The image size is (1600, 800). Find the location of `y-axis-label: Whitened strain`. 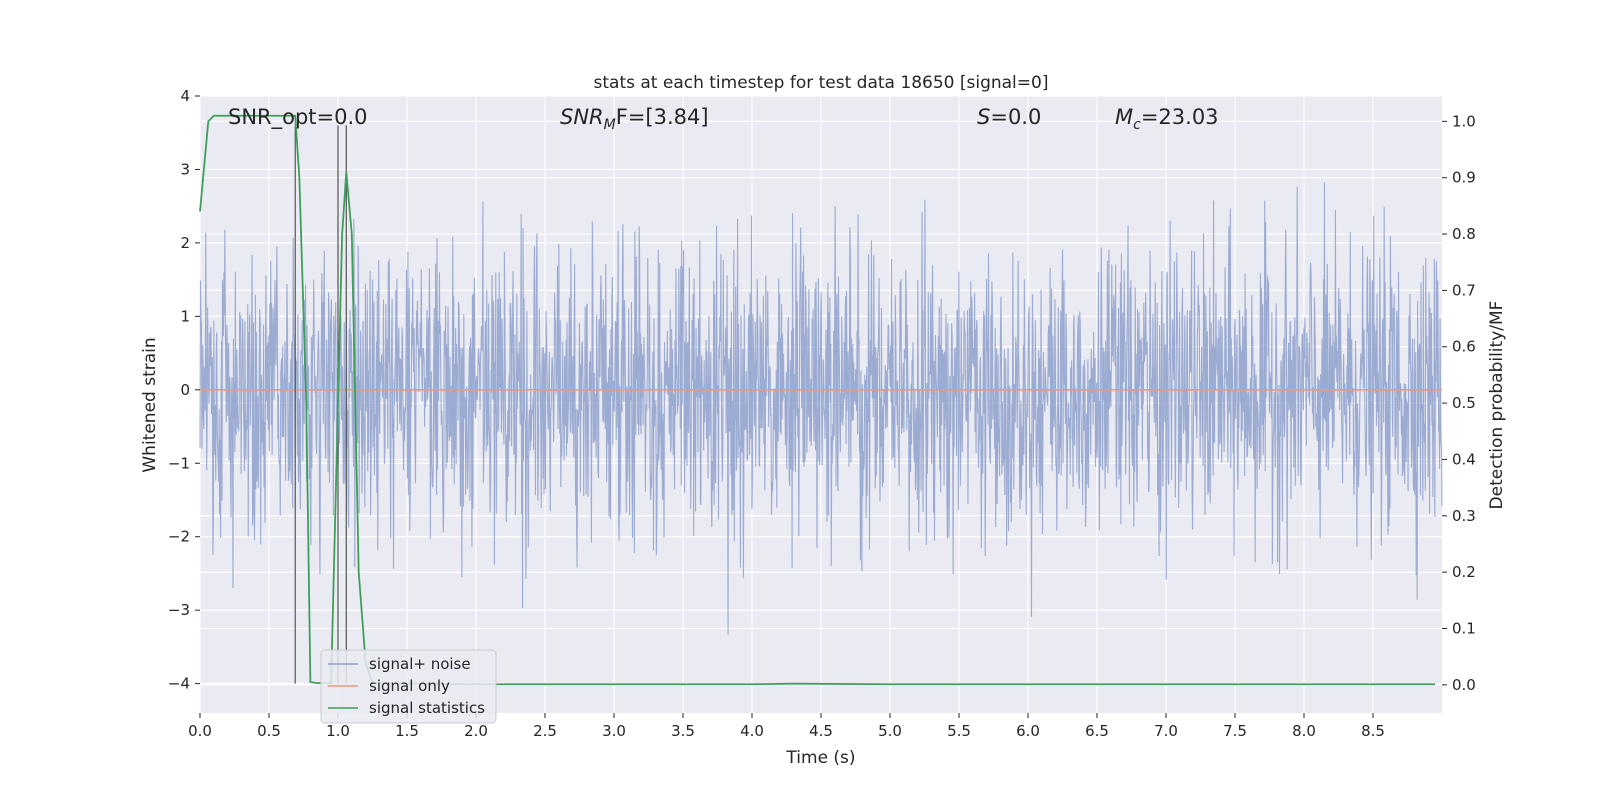

y-axis-label: Whitened strain is located at coordinates (150, 404).